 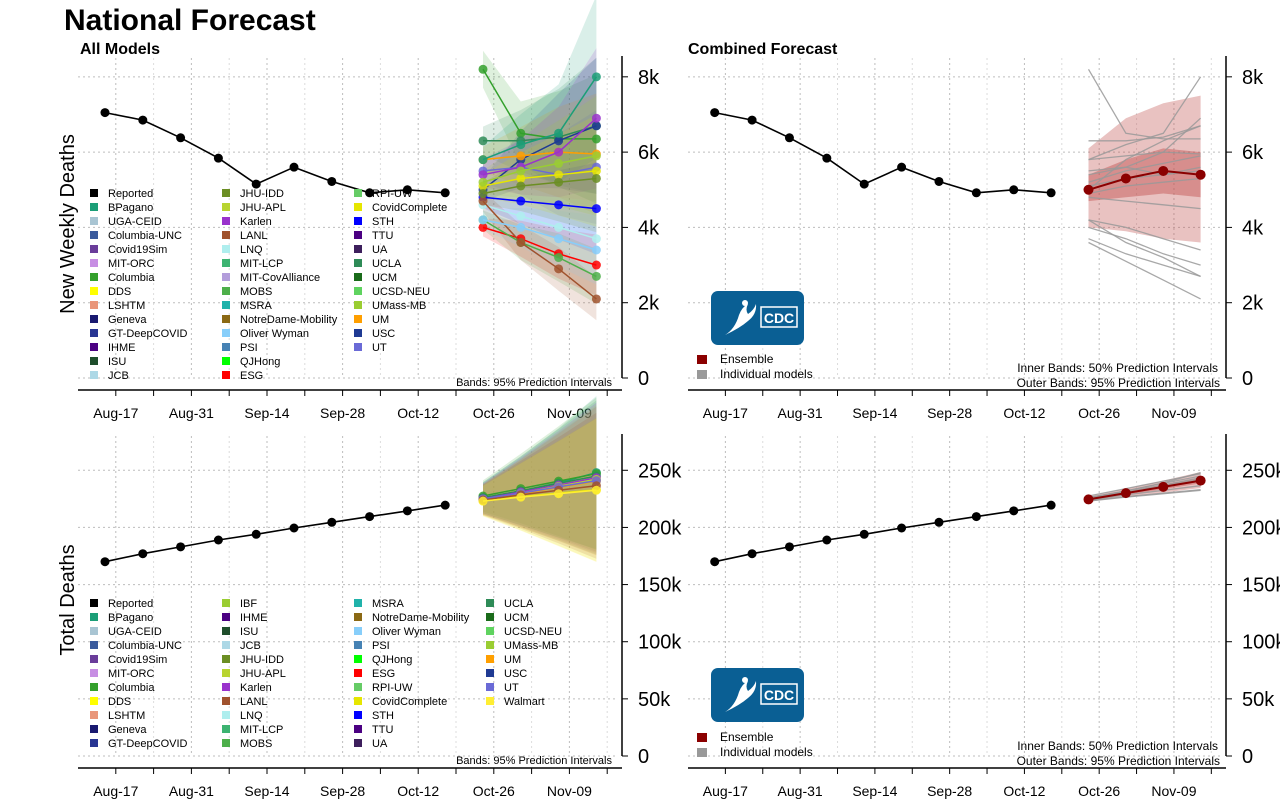 I want to click on legend-item: USC, so click(x=515, y=674).